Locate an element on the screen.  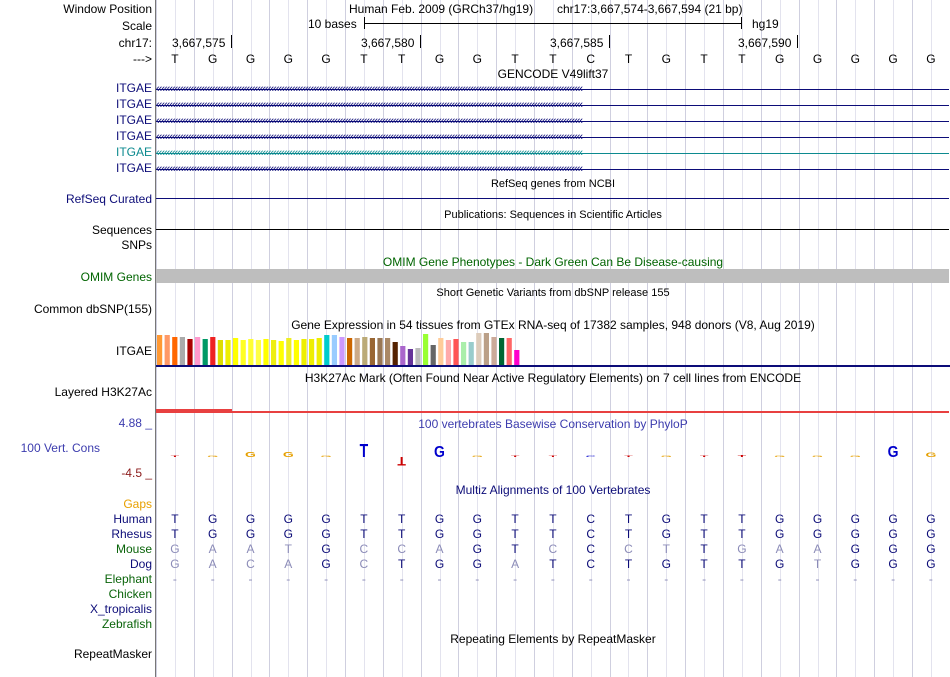
scale-bar is located at coordinates (553, 23).